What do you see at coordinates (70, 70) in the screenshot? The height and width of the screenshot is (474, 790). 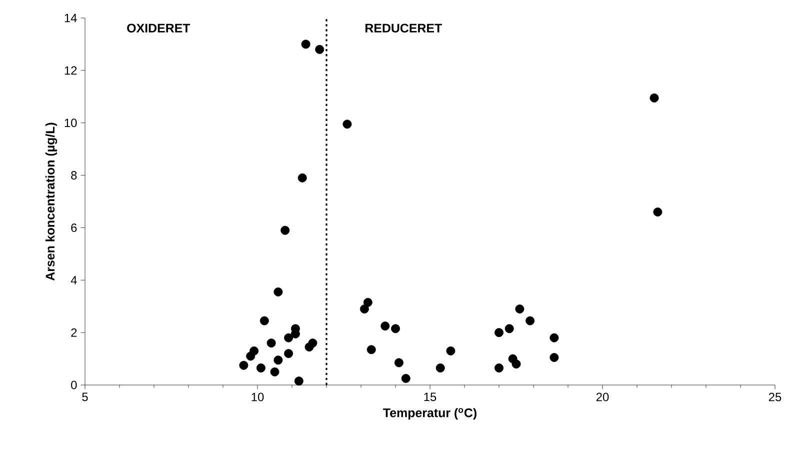 I see `y-tick-label: 12` at bounding box center [70, 70].